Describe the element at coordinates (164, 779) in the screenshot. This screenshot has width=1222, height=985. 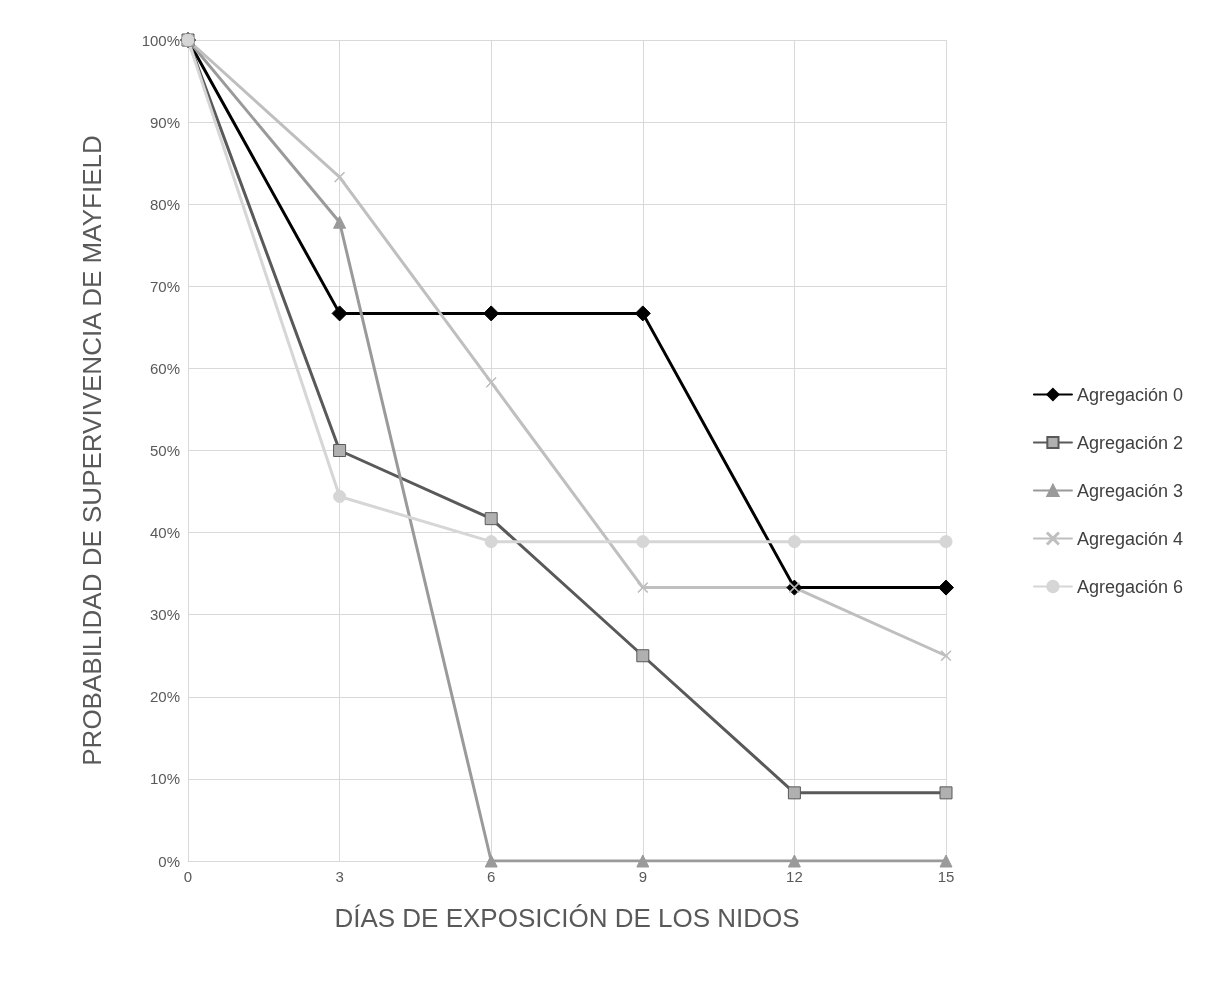
I see `y-tick-label: 10%` at that location.